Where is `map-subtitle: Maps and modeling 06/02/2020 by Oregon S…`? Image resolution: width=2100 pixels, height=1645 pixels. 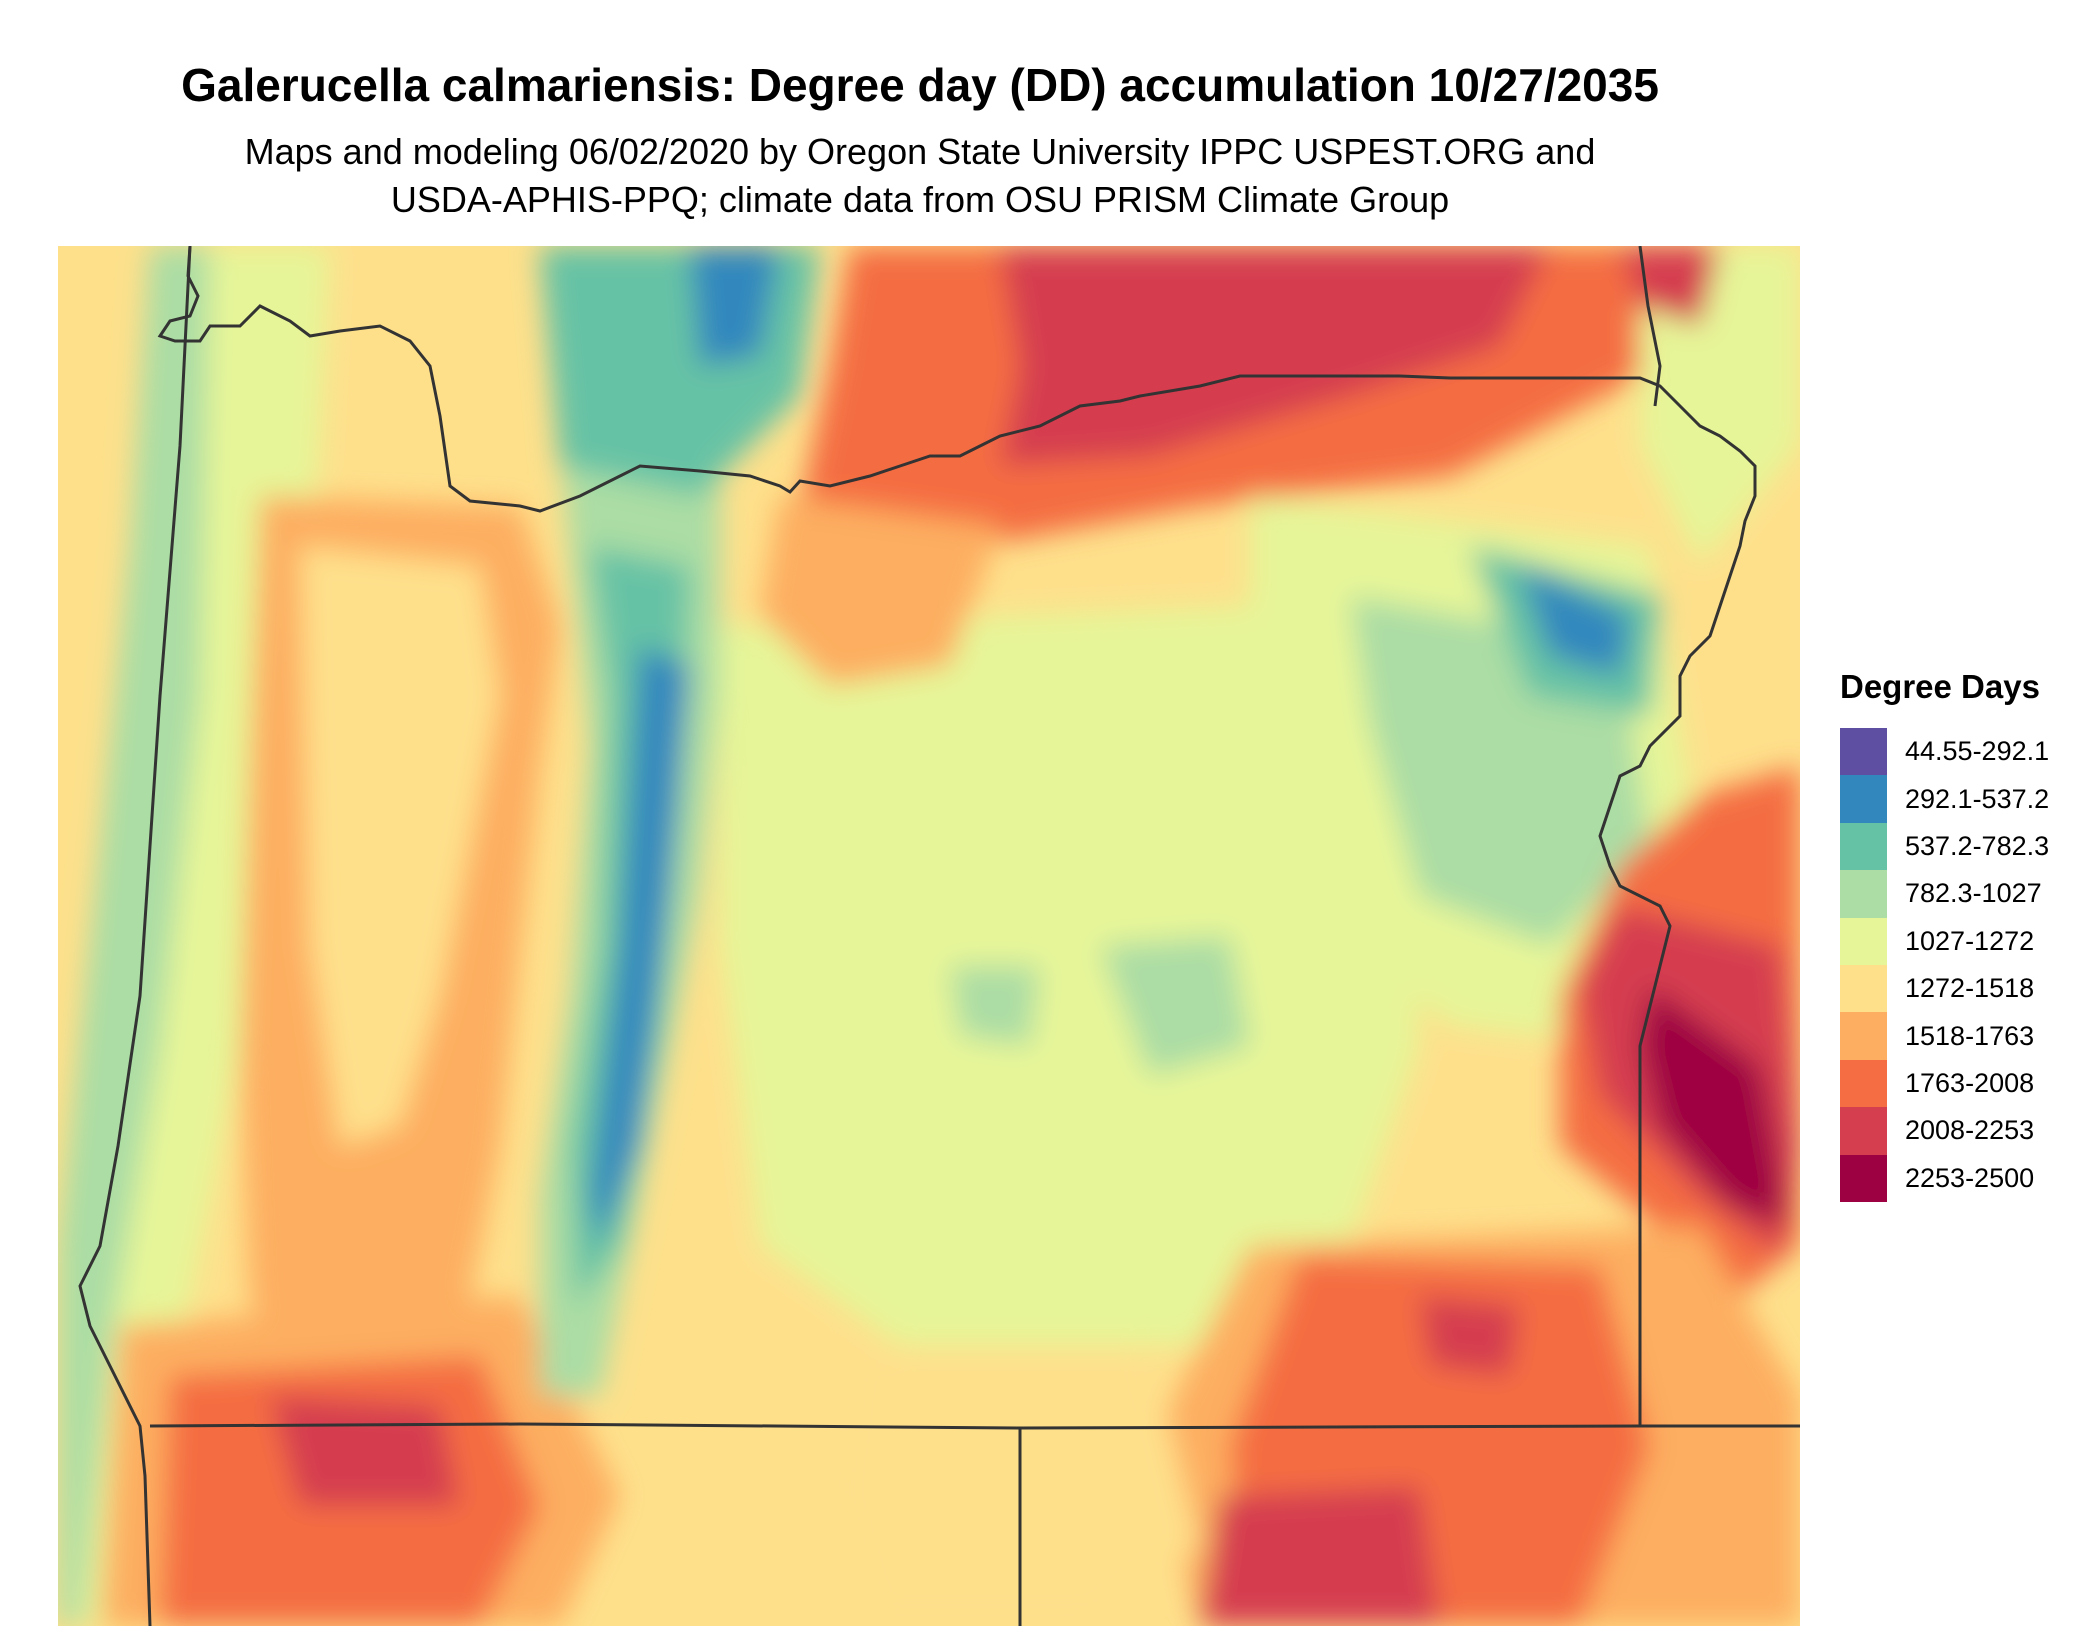 map-subtitle: Maps and modeling 06/02/2020 by Oregon S… is located at coordinates (920, 176).